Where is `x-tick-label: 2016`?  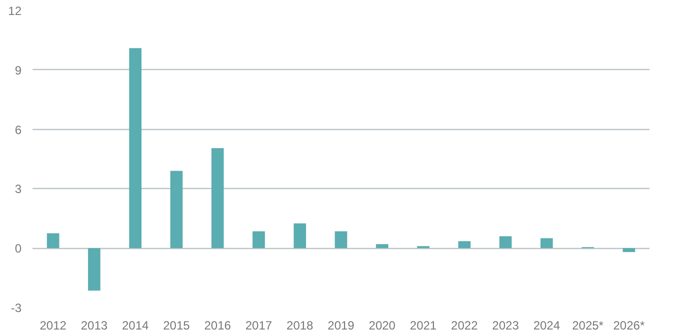 x-tick-label: 2016 is located at coordinates (218, 325).